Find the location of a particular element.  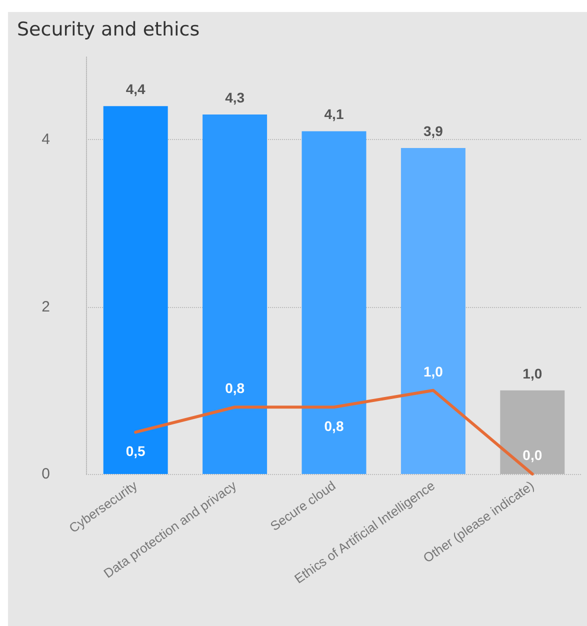

data-label: 4,4 is located at coordinates (136, 89).